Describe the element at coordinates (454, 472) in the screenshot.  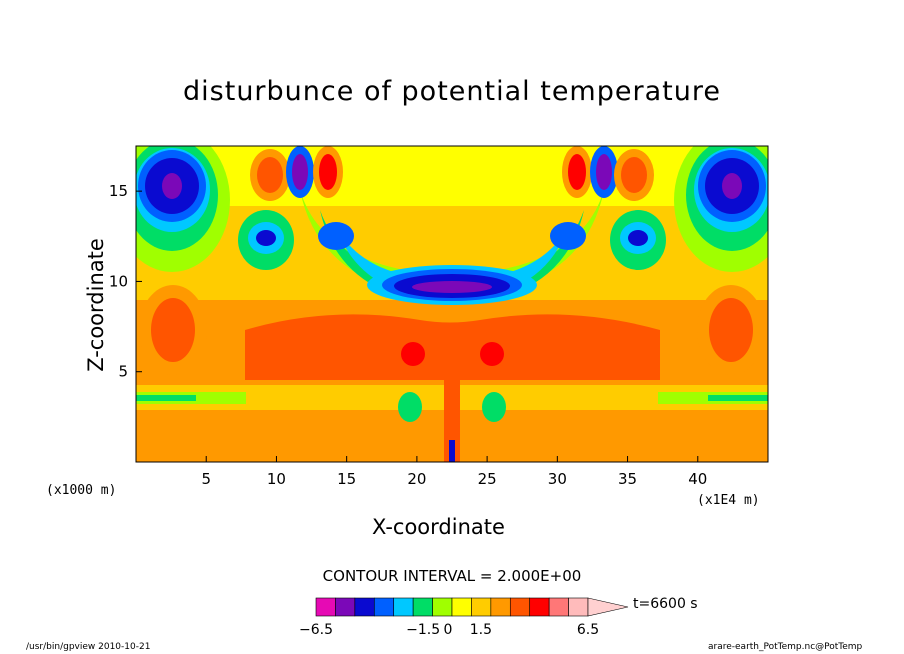
I see `x-axis: 5 10 15 20 25 30 35 40` at that location.